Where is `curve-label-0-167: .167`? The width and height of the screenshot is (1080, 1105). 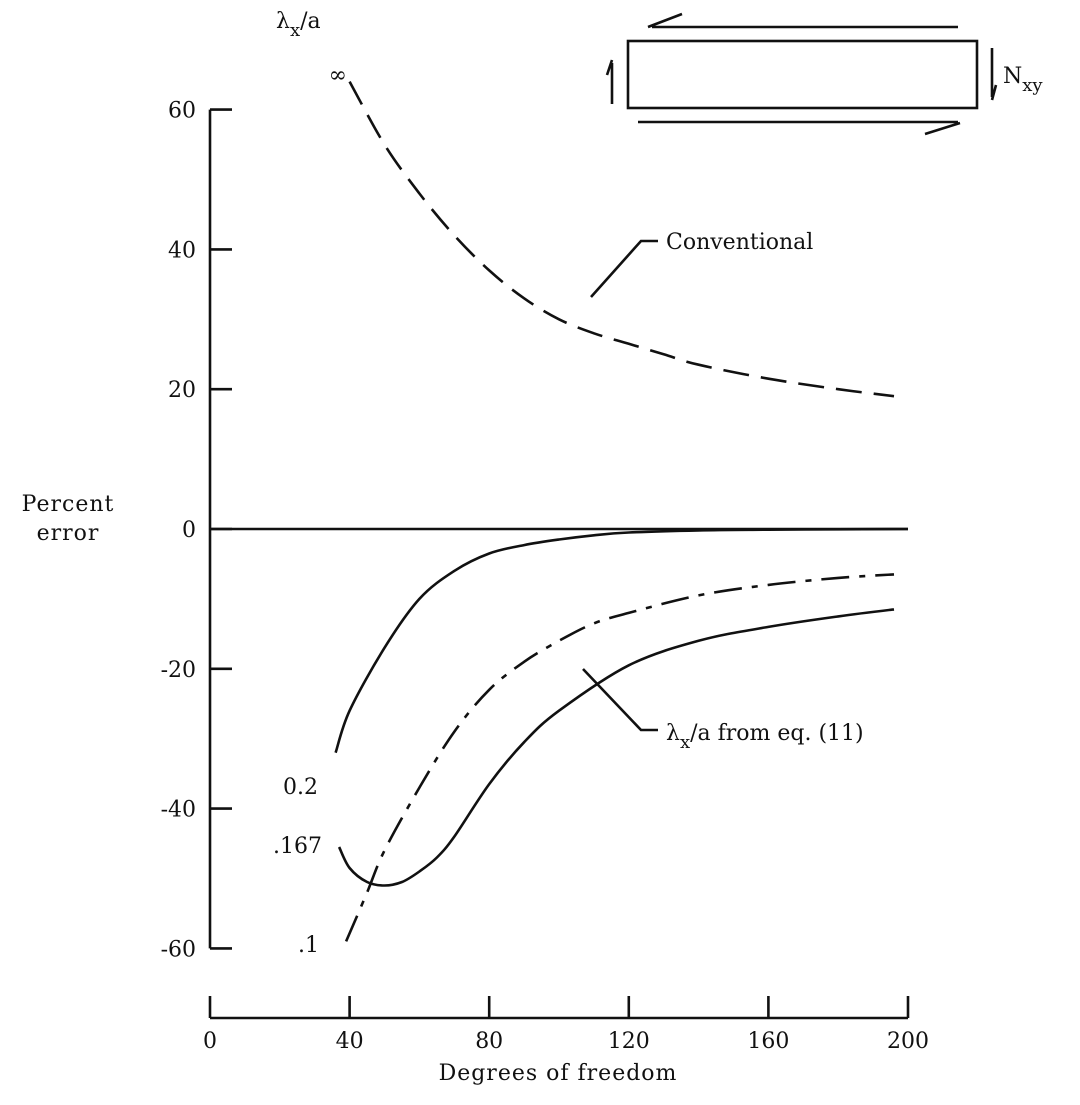
curve-label-0-167: .167 is located at coordinates (297, 846).